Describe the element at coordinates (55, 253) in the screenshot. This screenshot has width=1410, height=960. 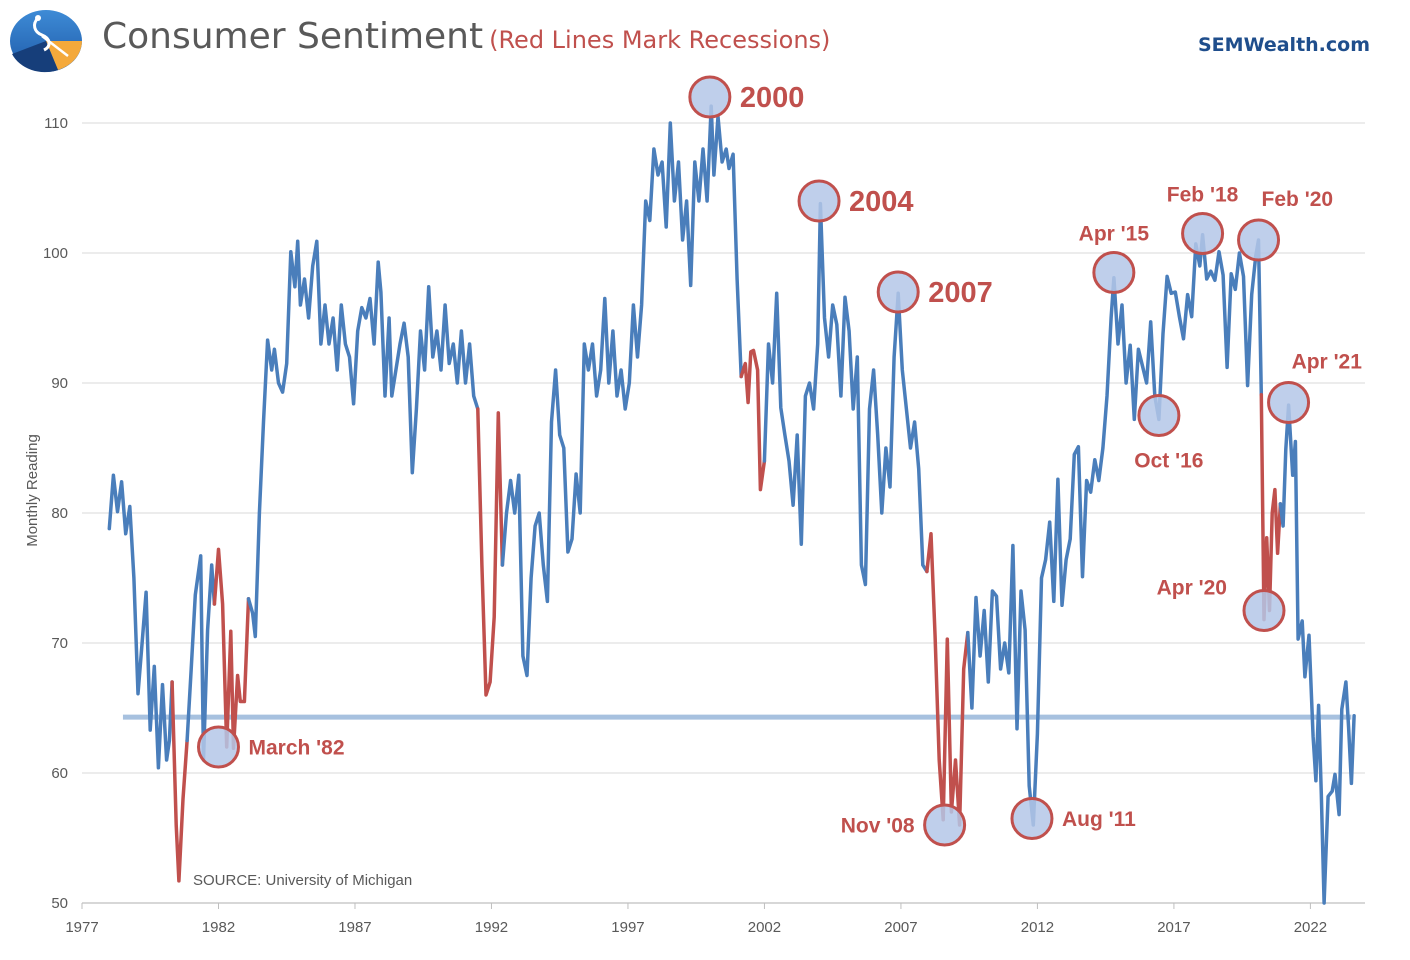
I see `y-tick-label: 100` at that location.